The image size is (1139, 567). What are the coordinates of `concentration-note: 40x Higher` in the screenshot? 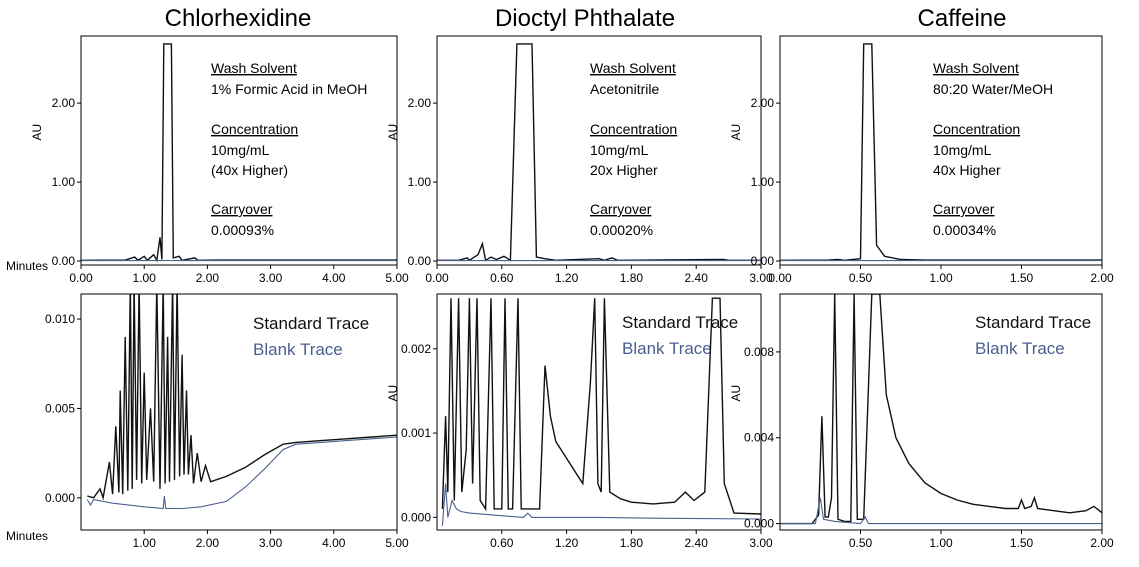 It's located at (967, 170).